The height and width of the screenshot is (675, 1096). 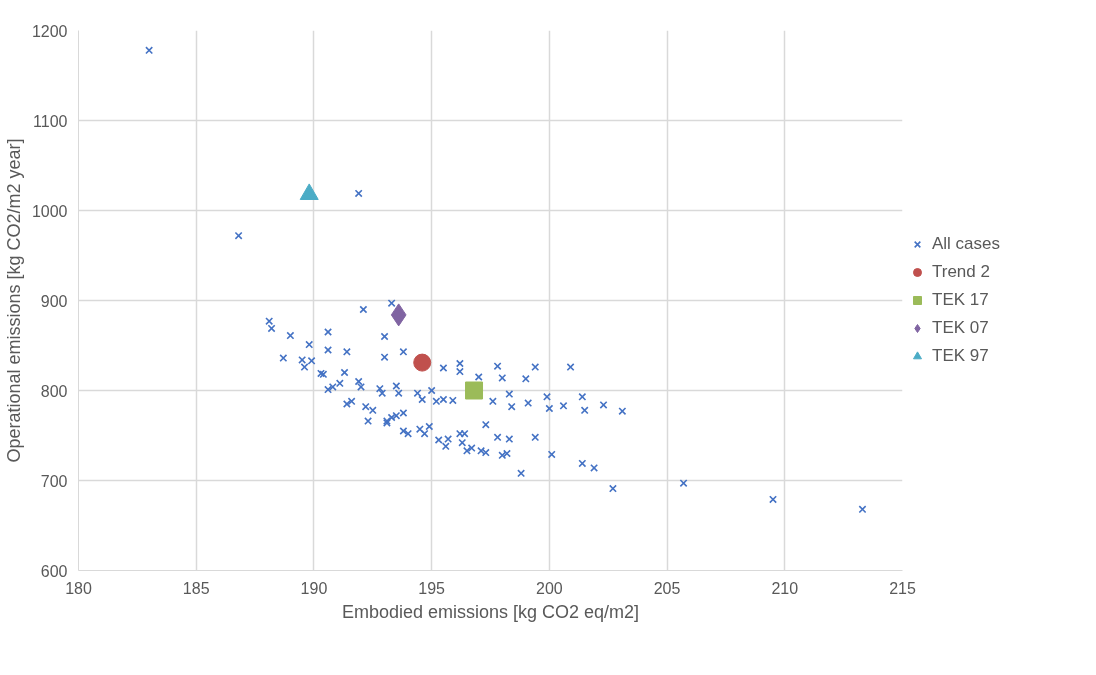 I want to click on y-tick-label: 900, so click(x=54, y=301).